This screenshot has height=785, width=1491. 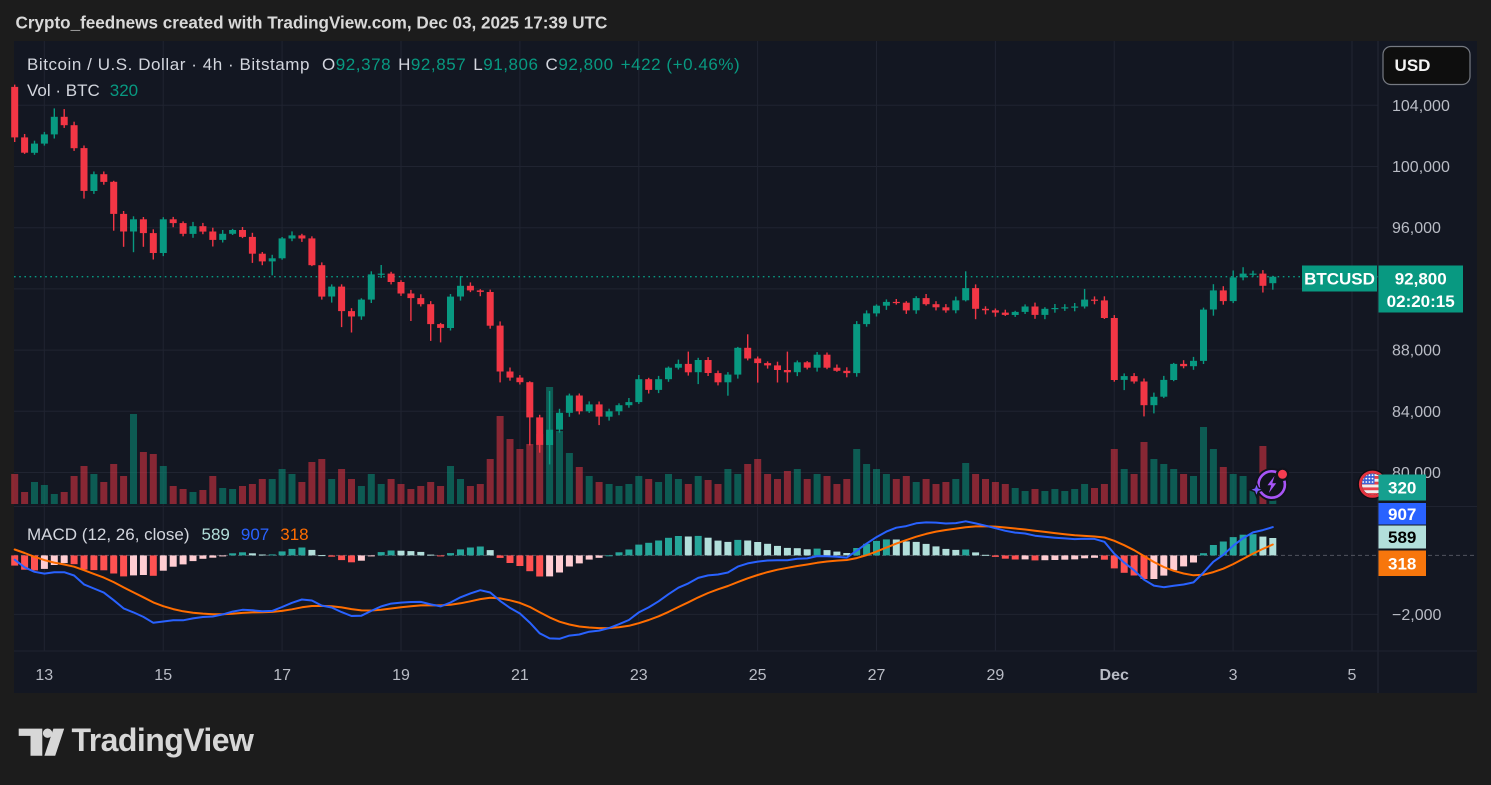 I want to click on svg-text: 19, so click(x=401, y=675).